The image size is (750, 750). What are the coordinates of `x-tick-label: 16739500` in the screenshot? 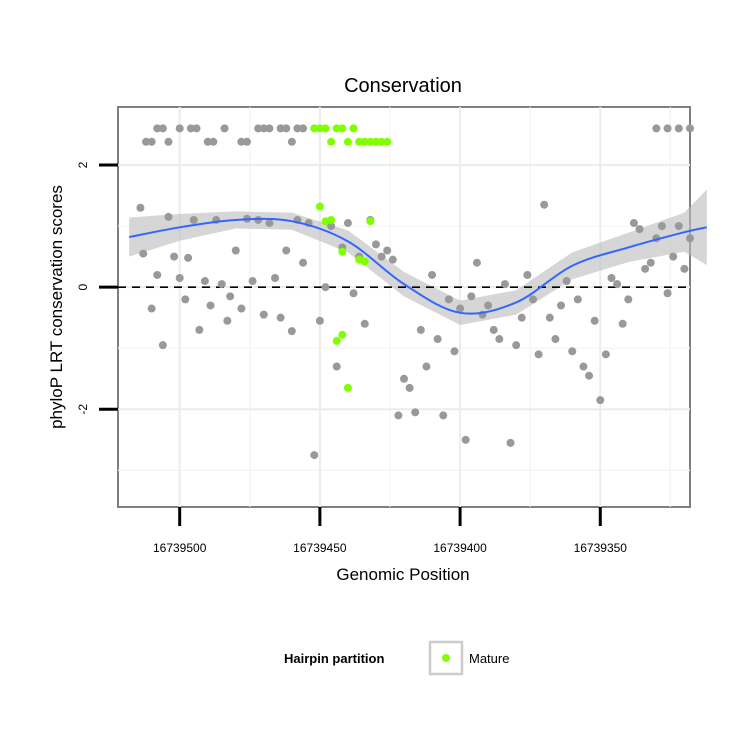 It's located at (180, 548).